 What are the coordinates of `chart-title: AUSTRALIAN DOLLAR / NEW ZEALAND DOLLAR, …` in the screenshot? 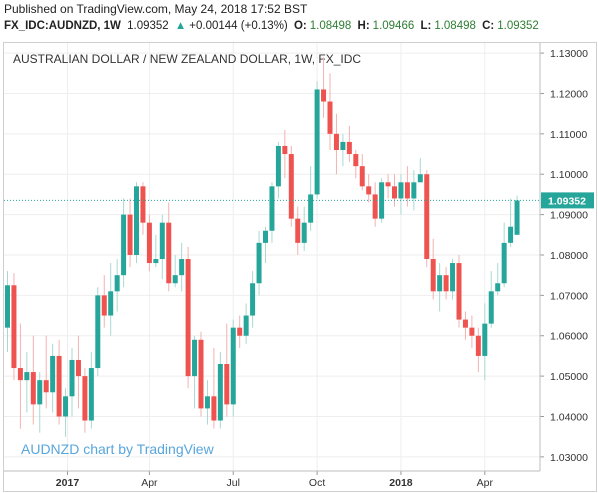 It's located at (187, 59).